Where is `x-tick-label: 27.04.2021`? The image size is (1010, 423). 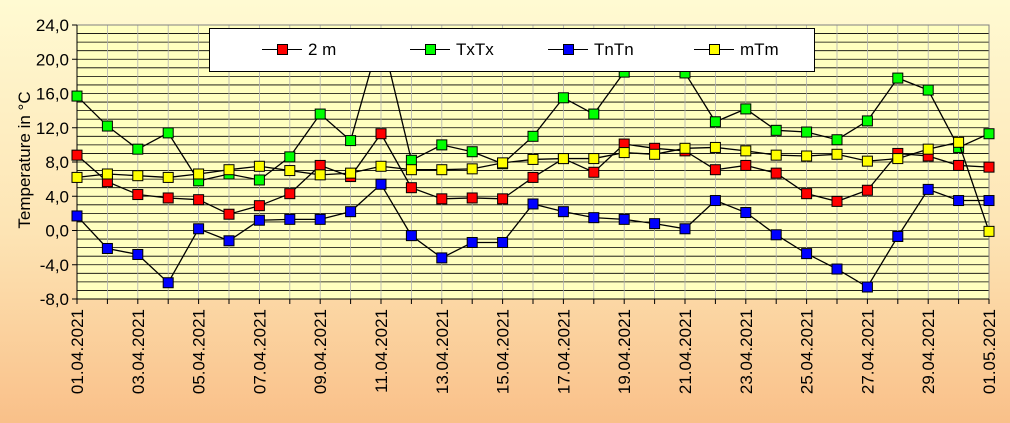
x-tick-label: 27.04.2021 is located at coordinates (867, 351).